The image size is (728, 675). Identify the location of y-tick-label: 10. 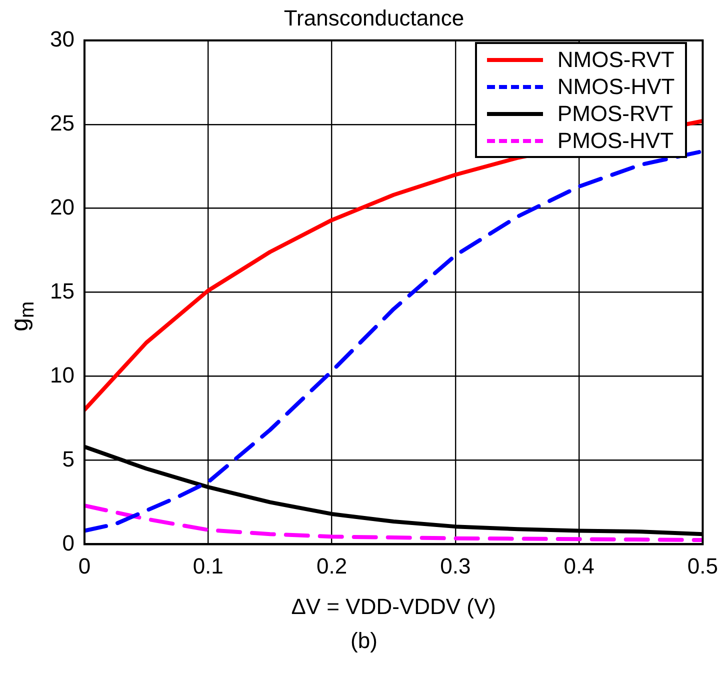
(62, 375).